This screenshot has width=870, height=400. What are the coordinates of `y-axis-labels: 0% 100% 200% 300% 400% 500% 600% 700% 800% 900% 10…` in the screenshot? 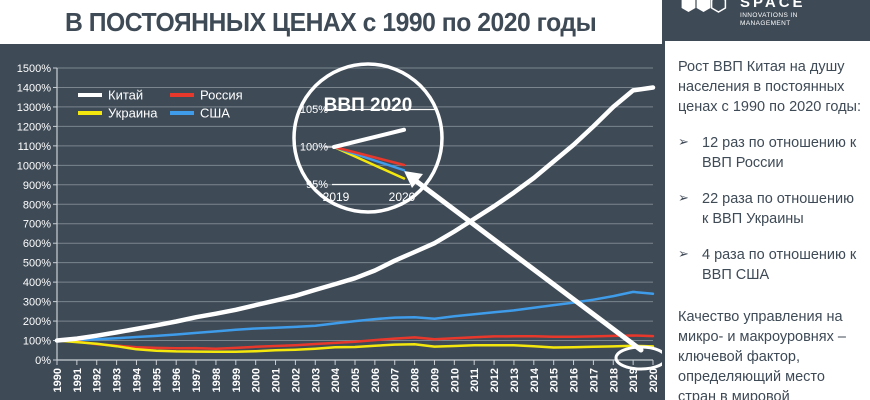 It's located at (37, 215).